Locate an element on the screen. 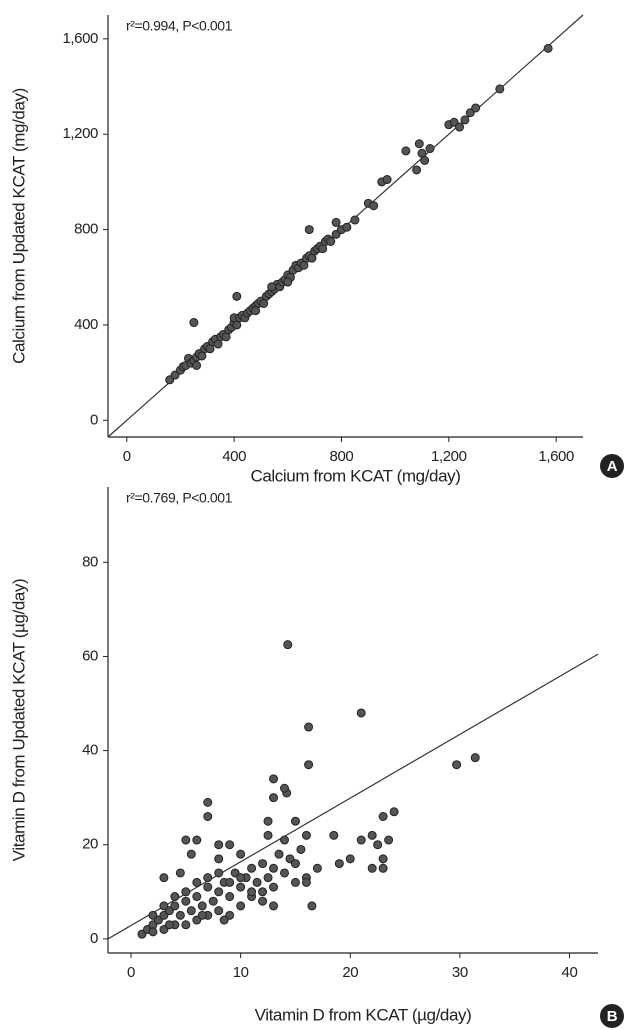  x-axis-title: Calcium from KCAT (mg/day) is located at coordinates (355, 475).